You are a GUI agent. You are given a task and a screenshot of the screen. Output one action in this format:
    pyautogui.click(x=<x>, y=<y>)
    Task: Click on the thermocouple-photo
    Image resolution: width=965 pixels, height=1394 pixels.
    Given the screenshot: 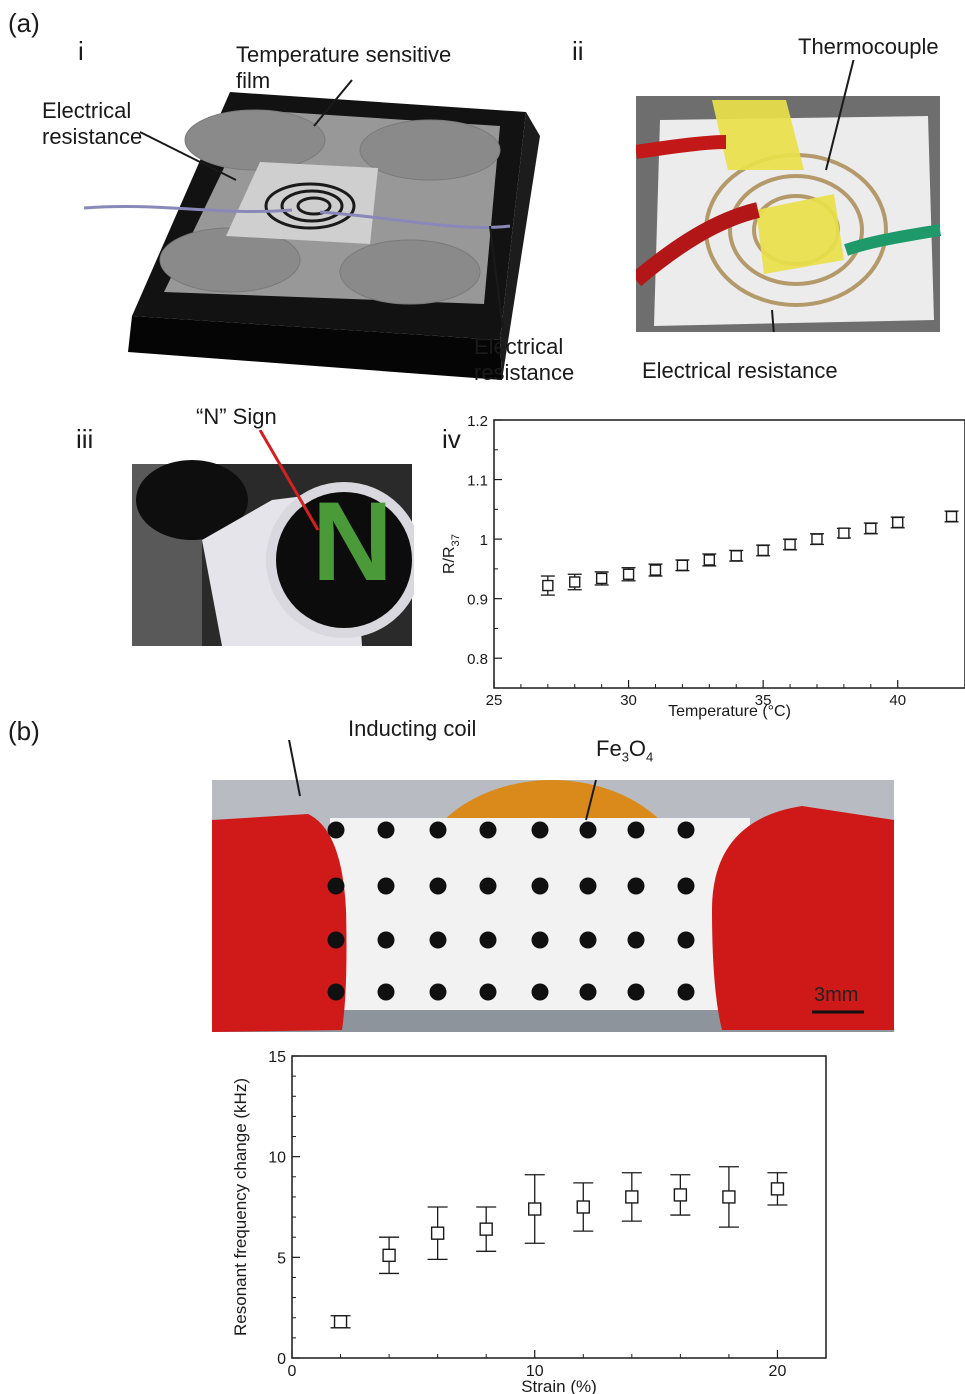 What is the action you would take?
    pyautogui.click(x=789, y=196)
    